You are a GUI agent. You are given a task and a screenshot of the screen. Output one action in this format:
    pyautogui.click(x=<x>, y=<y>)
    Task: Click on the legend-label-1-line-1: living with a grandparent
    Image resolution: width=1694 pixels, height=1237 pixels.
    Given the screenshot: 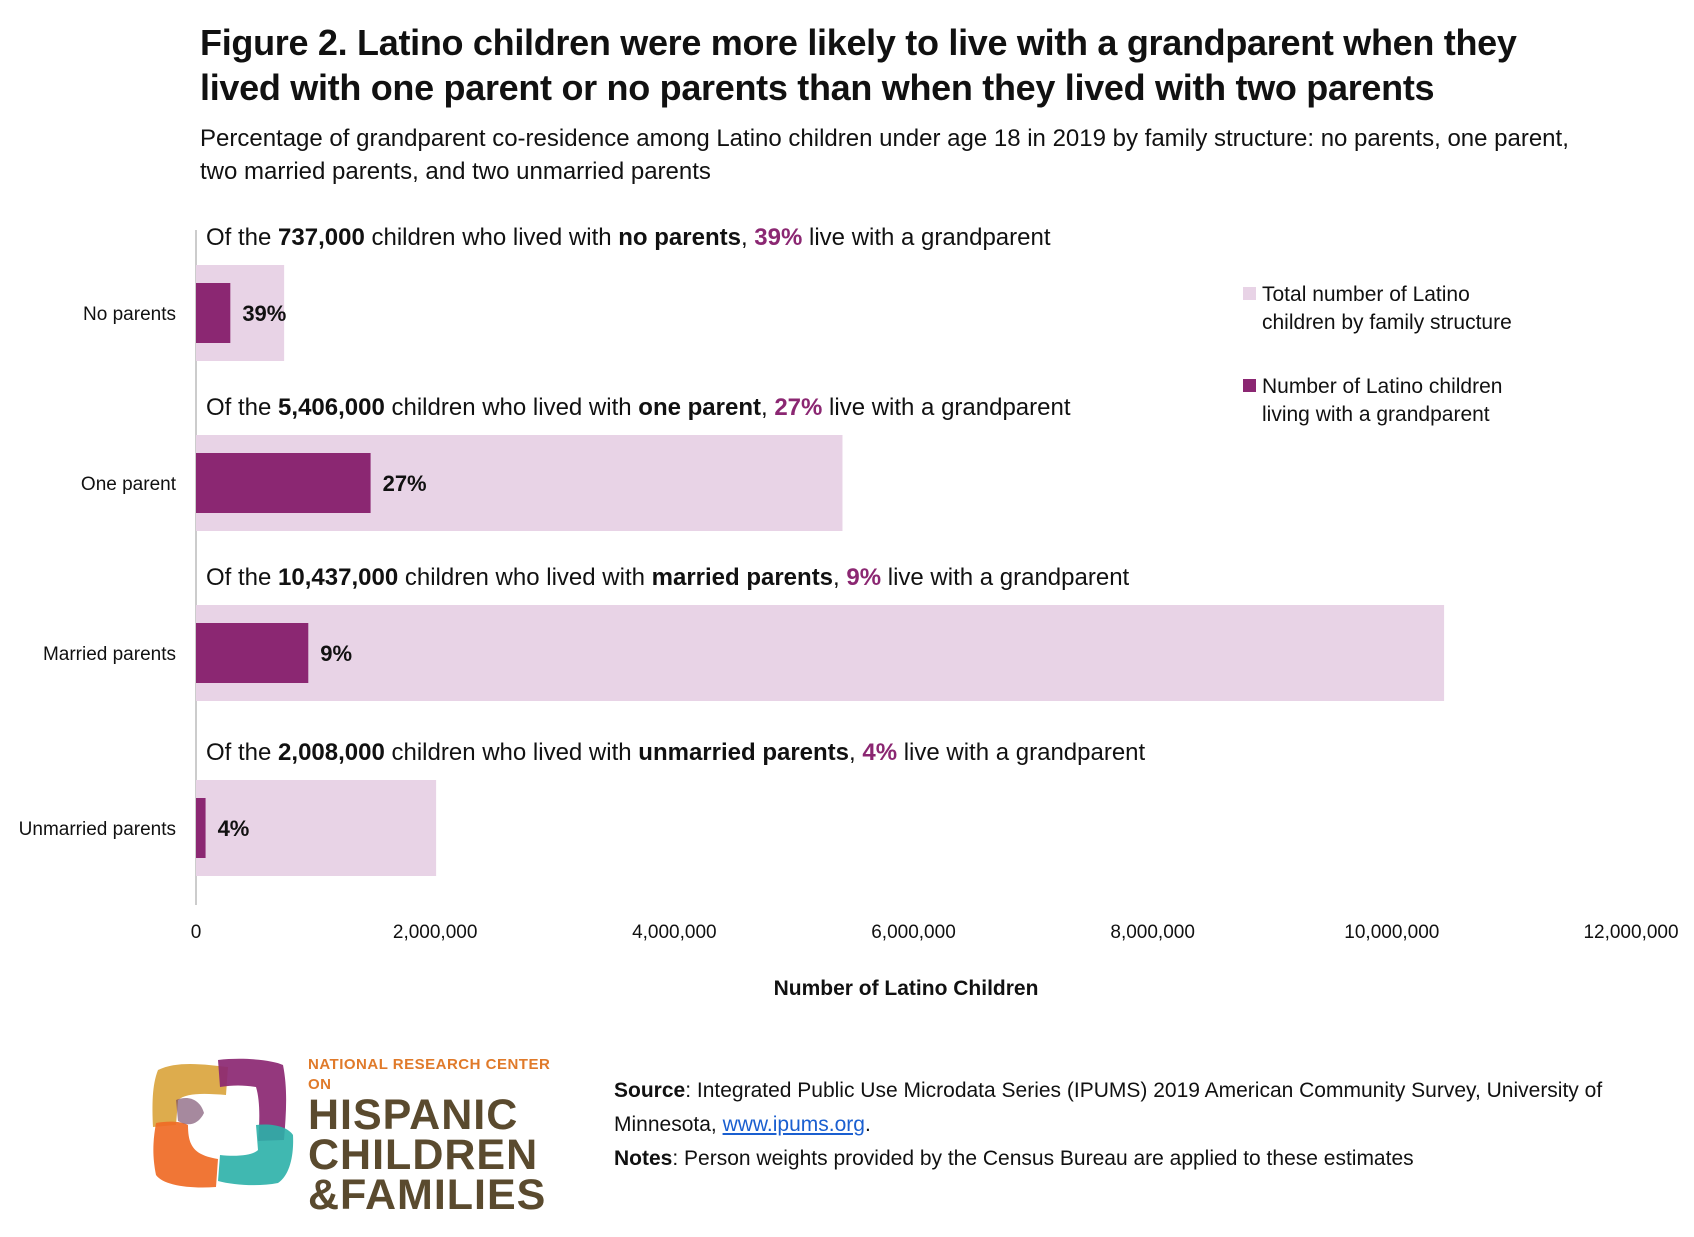 What is the action you would take?
    pyautogui.click(x=1376, y=414)
    